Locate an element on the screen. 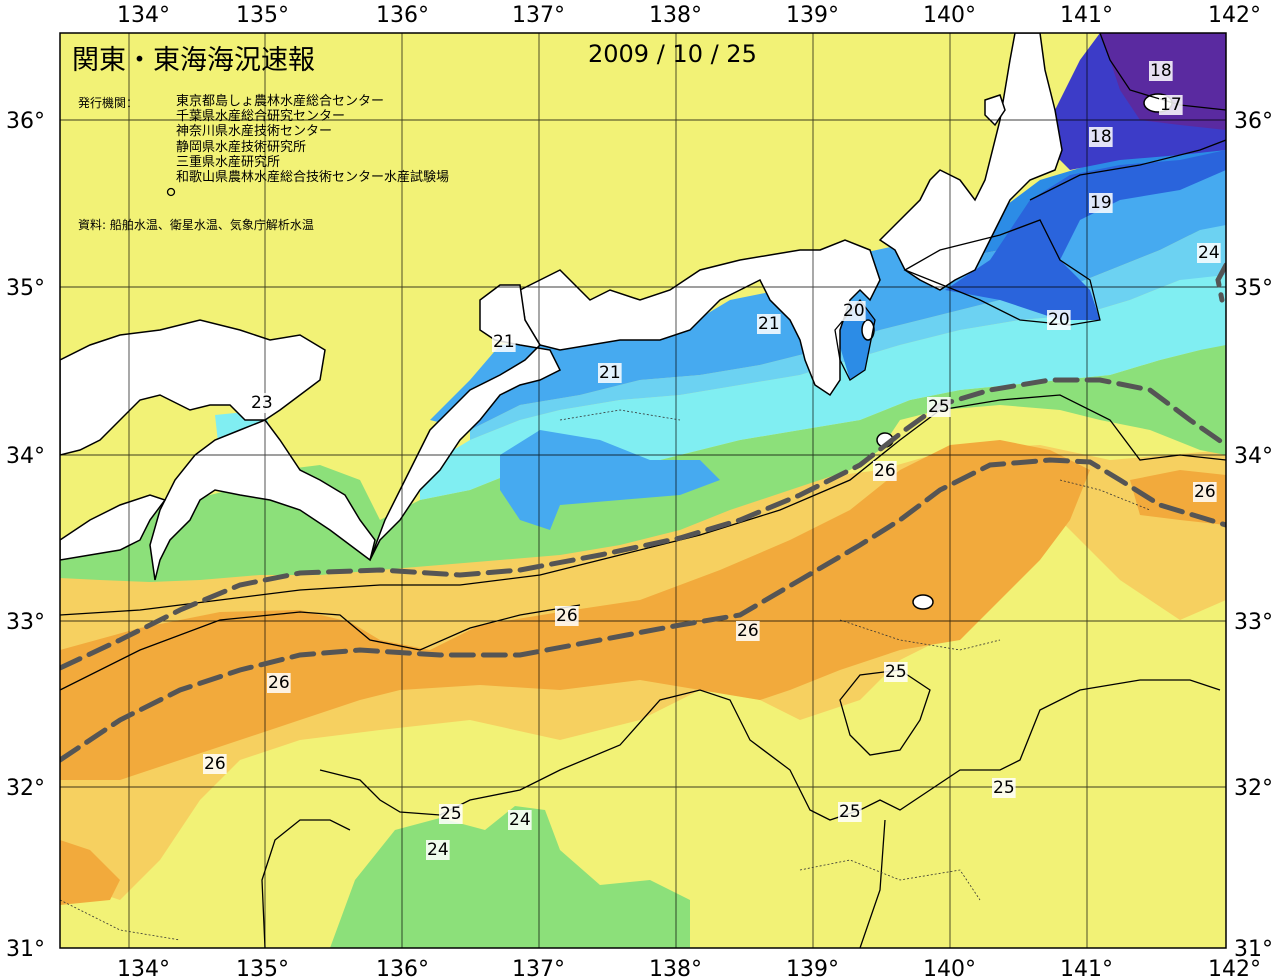 The image size is (1280, 980). zone-24-south is located at coordinates (510, 877).